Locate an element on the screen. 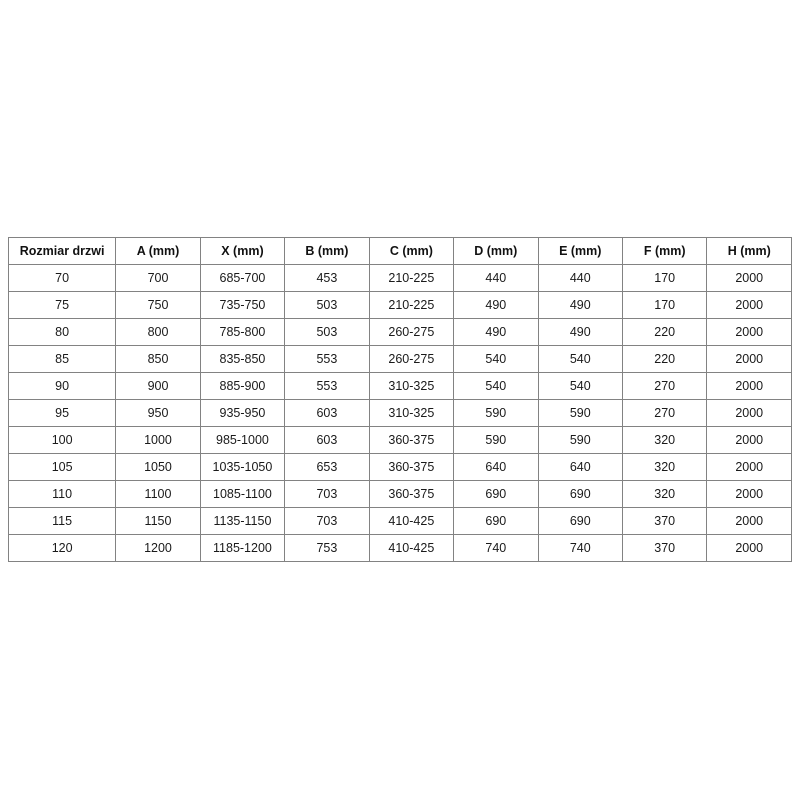  table-cell: 95 is located at coordinates (62, 413).